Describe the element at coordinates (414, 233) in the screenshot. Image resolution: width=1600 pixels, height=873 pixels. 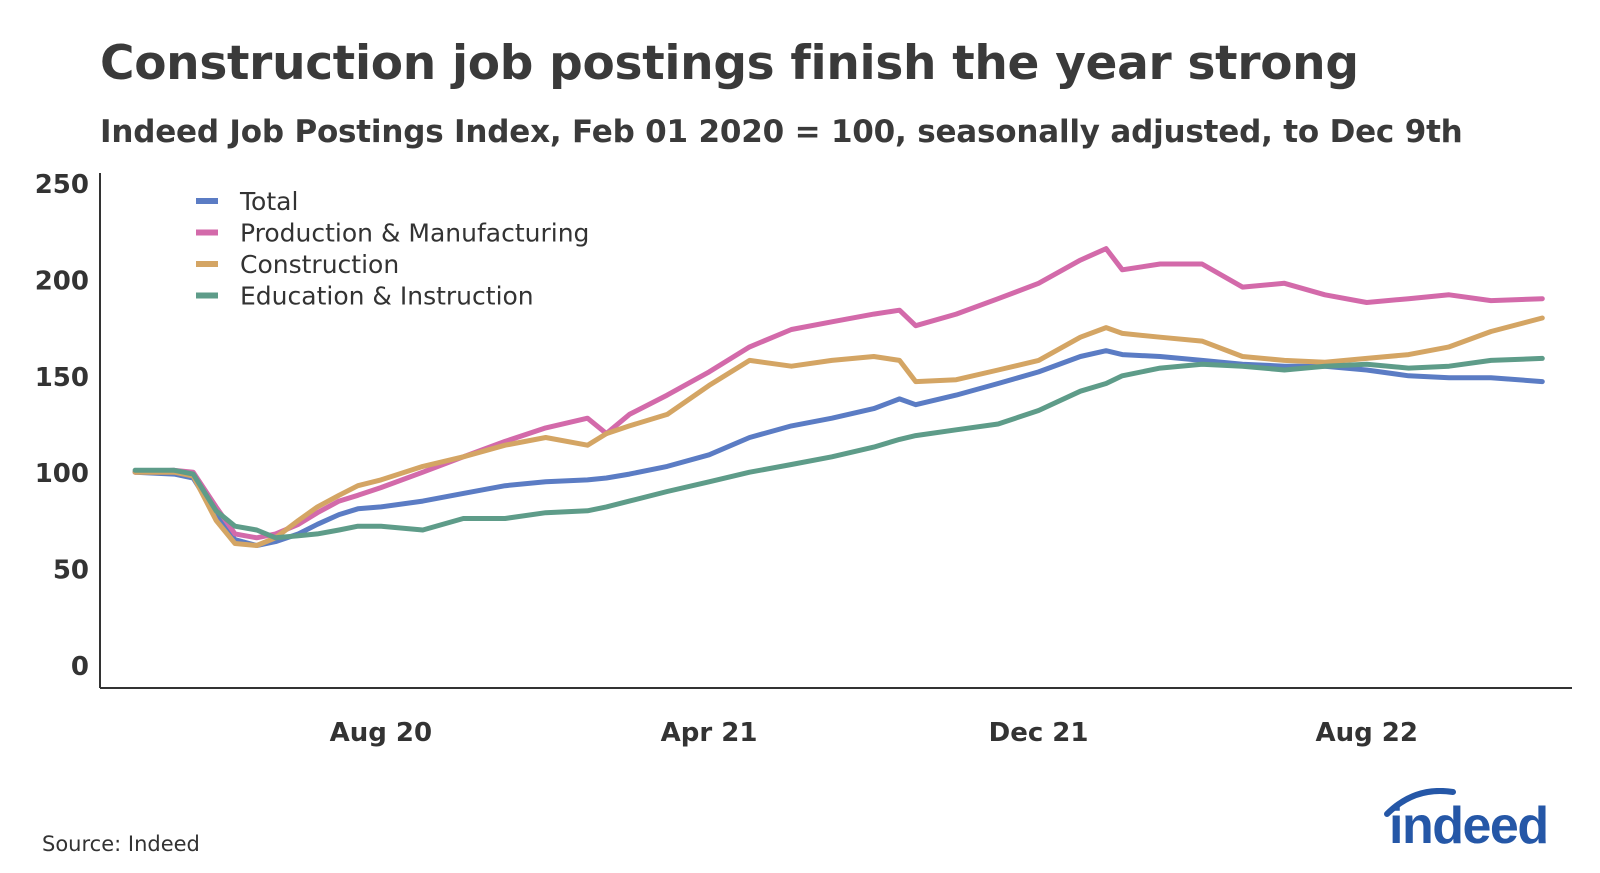
I see `legend-label: Production & Manufacturing` at that location.